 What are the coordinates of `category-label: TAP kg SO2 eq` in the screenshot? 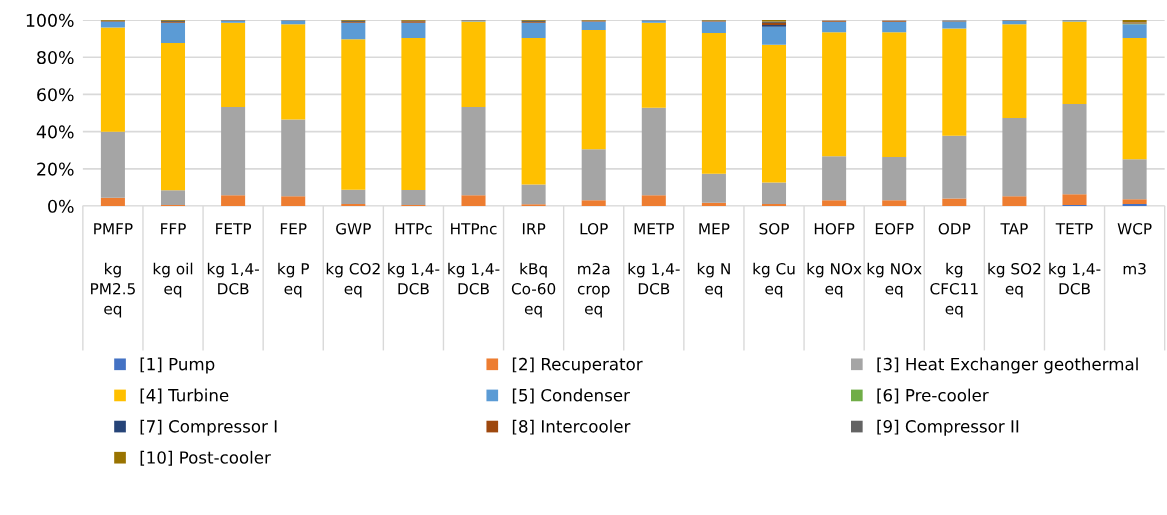 It's located at (1014, 260).